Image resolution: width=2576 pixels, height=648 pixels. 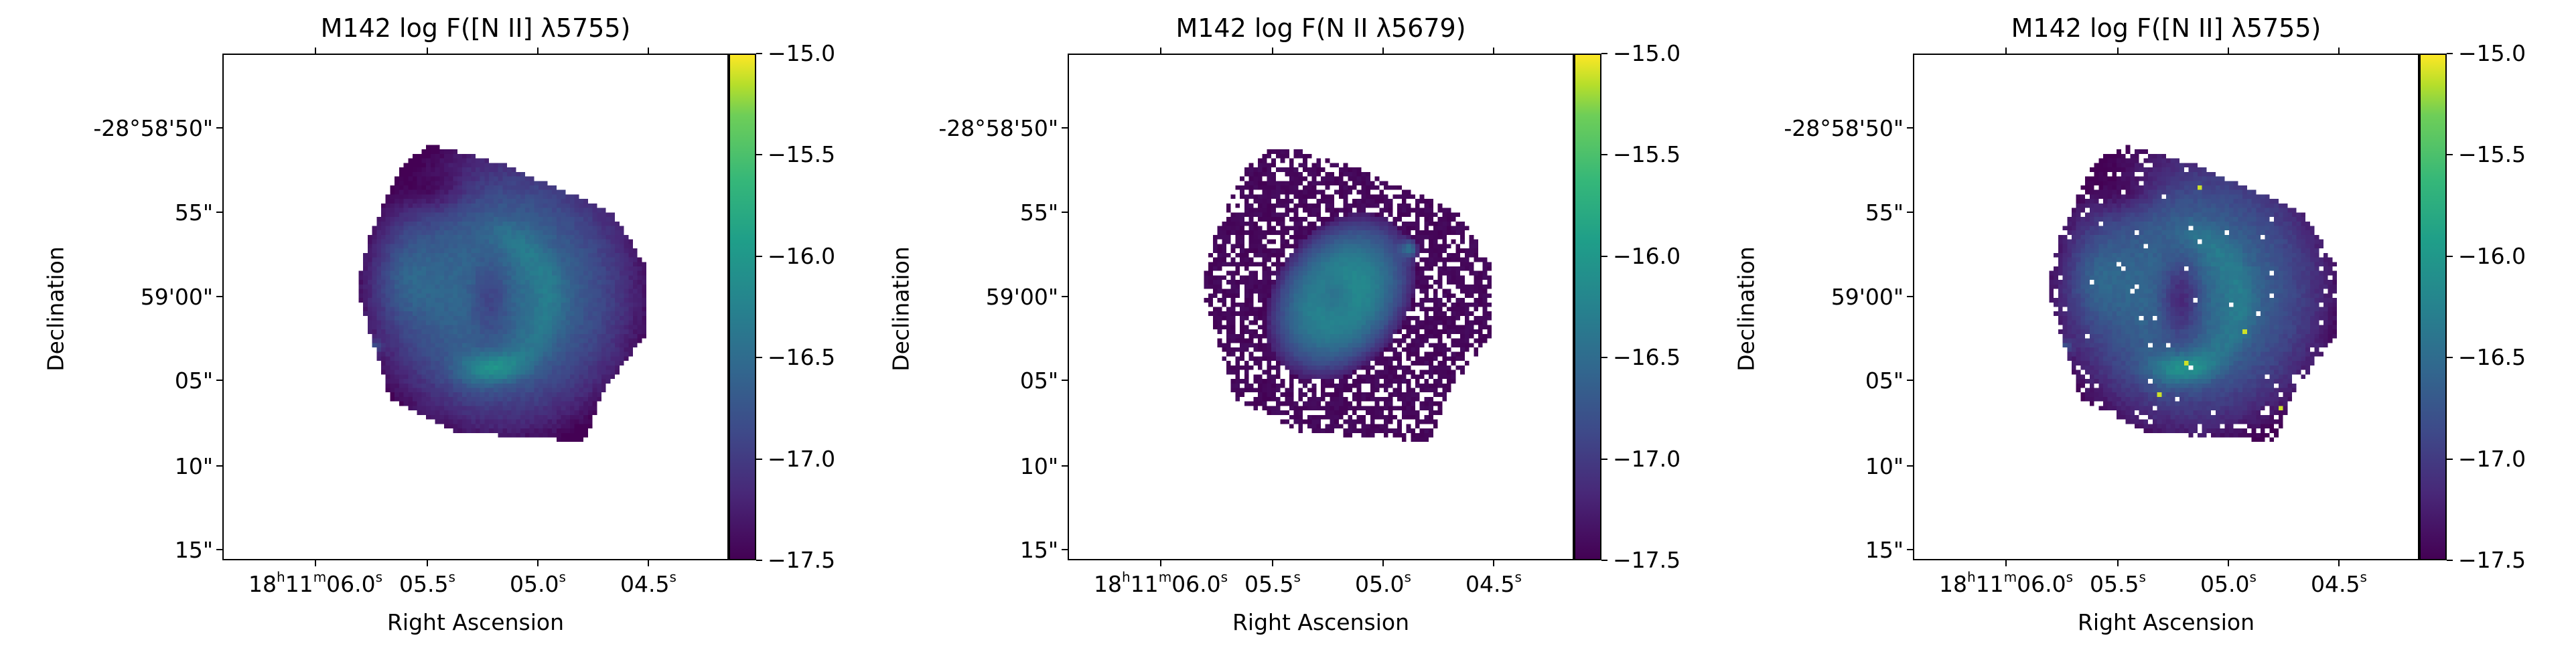 What do you see at coordinates (1320, 622) in the screenshot?
I see `x-axis-label: Right Ascension` at bounding box center [1320, 622].